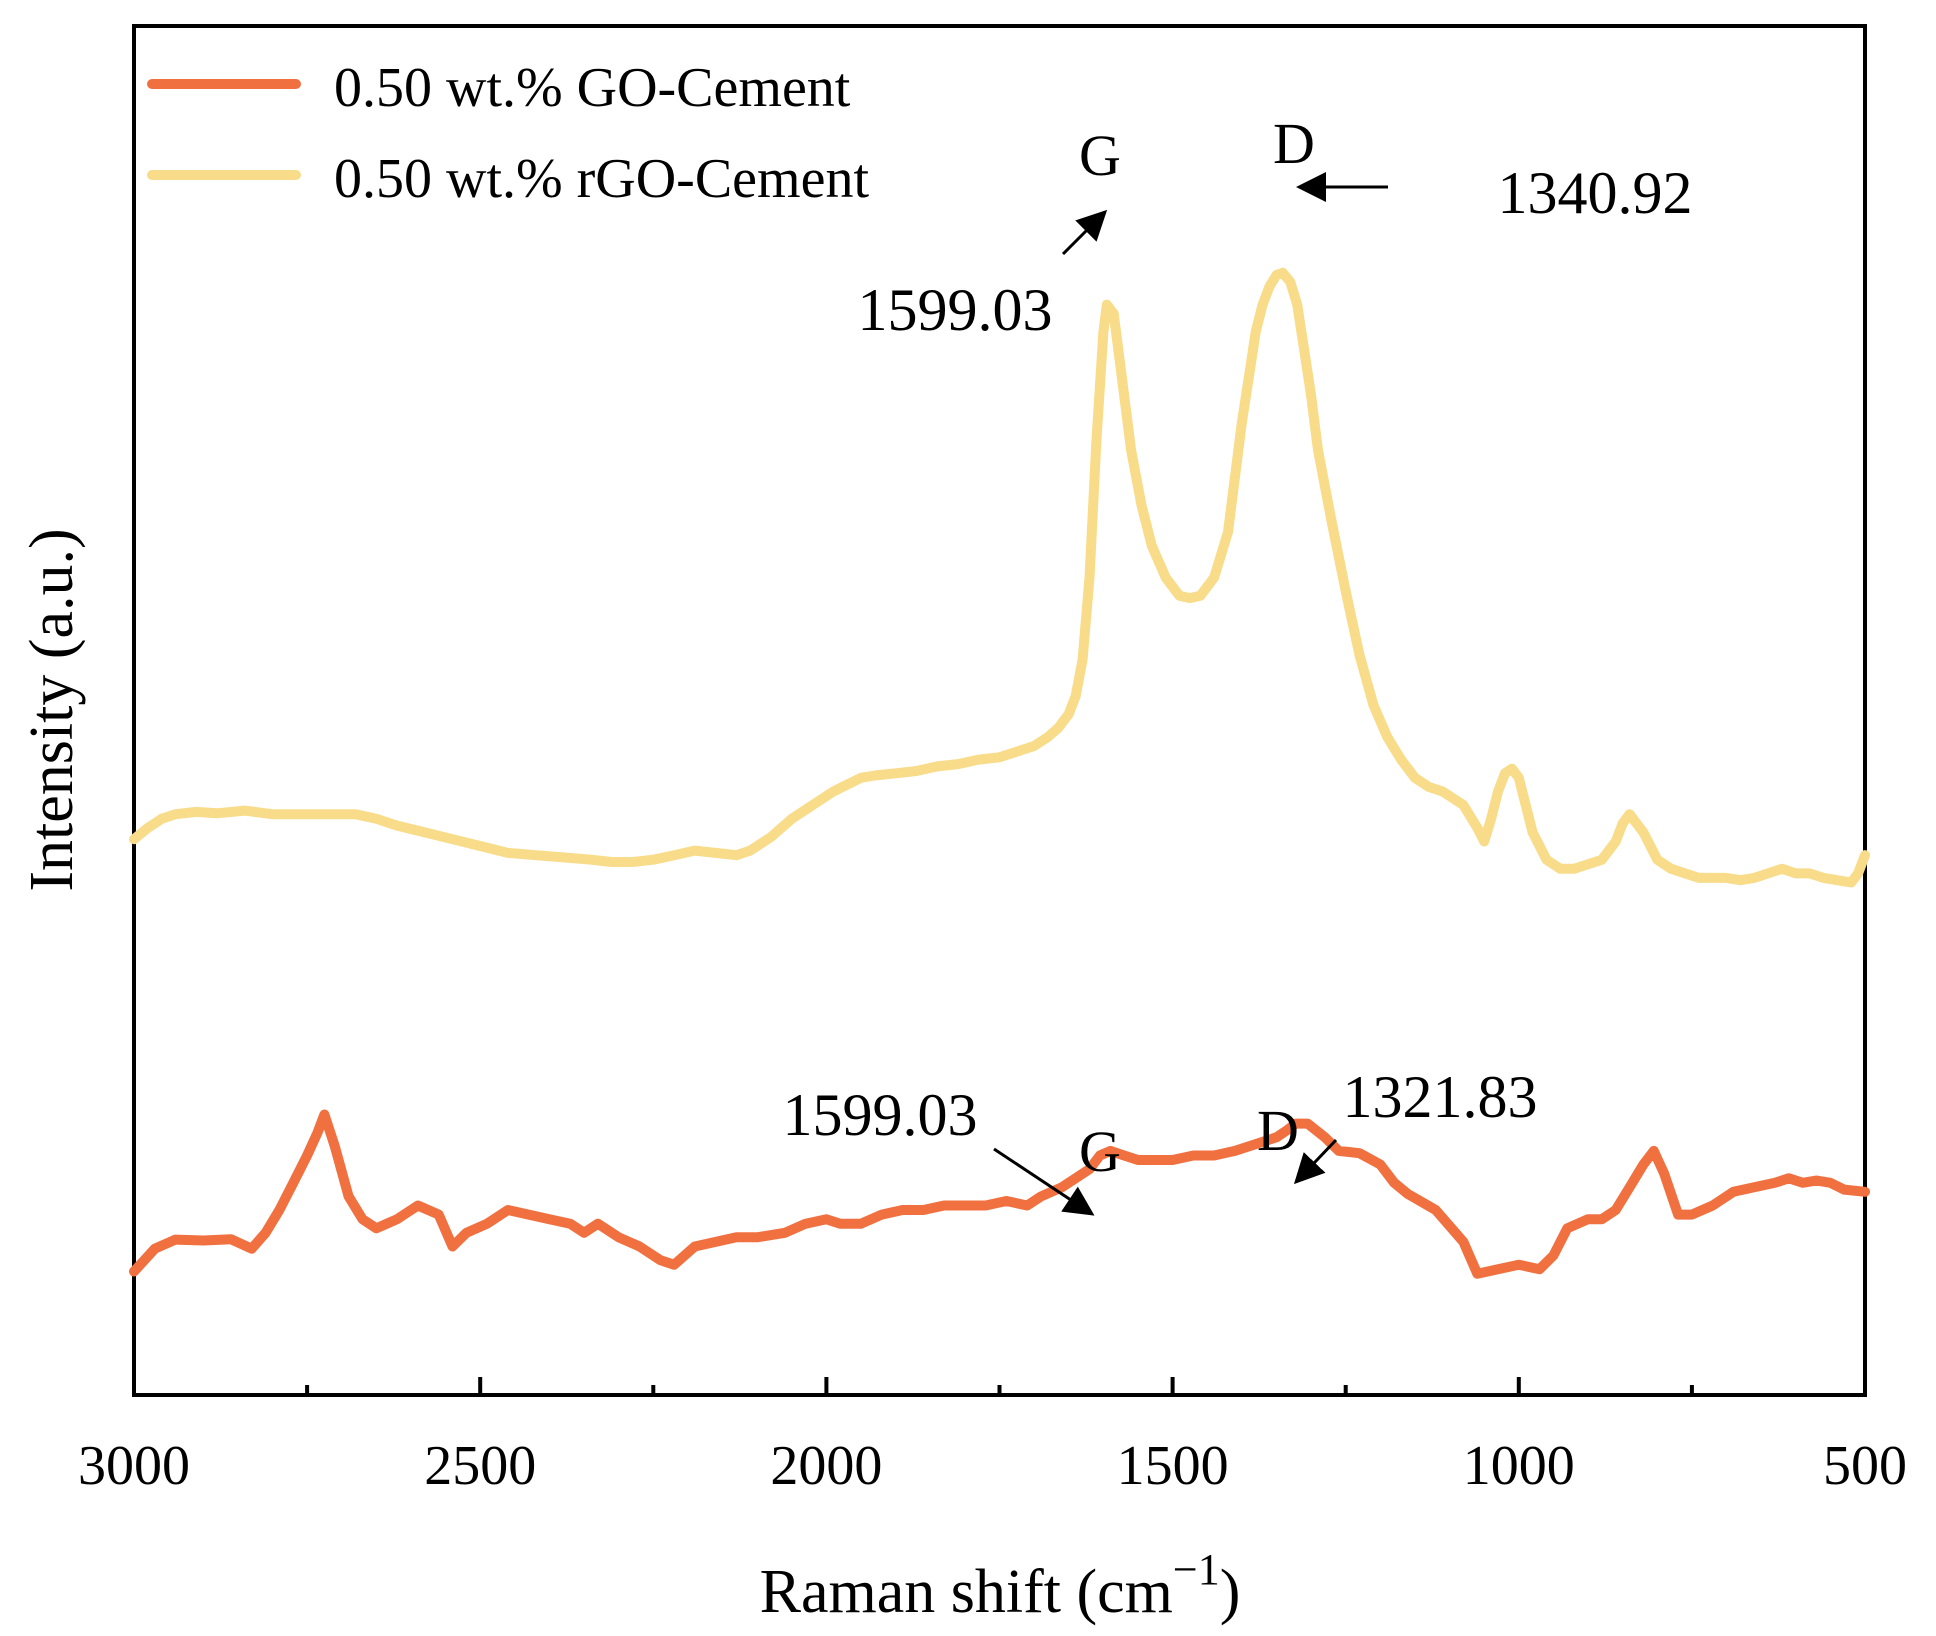  What do you see at coordinates (1519, 1466) in the screenshot?
I see `x-tick-label: 1000` at bounding box center [1519, 1466].